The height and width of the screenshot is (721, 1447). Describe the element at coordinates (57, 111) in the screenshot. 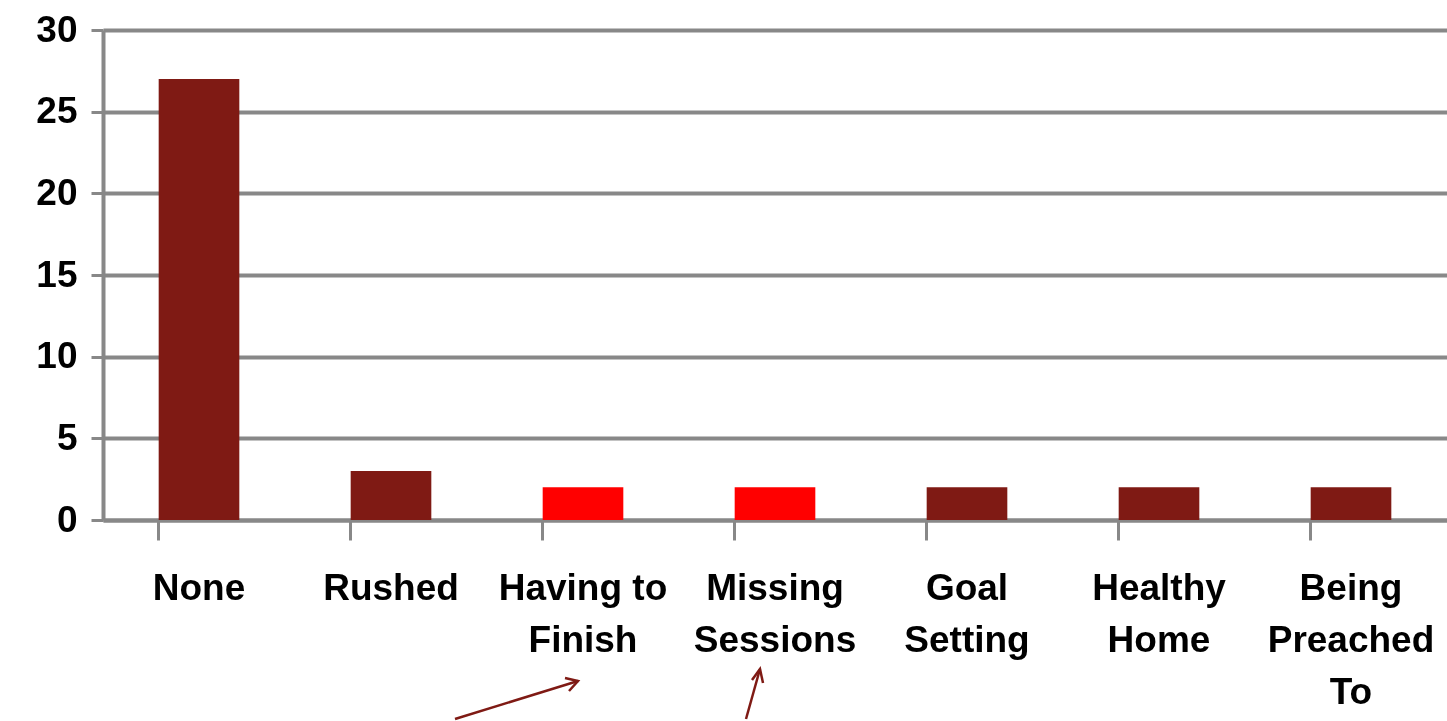

I see `y-tick-label: 25` at that location.